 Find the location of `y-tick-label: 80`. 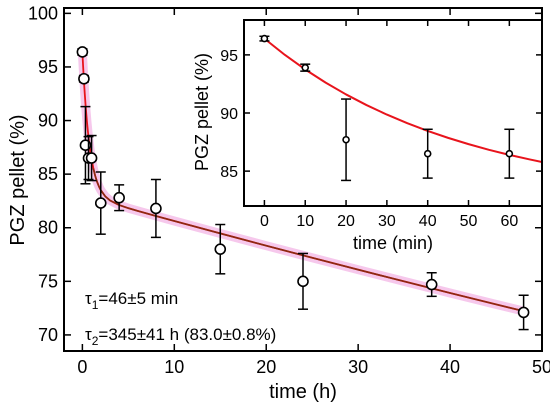

y-tick-label: 80 is located at coordinates (48, 228).